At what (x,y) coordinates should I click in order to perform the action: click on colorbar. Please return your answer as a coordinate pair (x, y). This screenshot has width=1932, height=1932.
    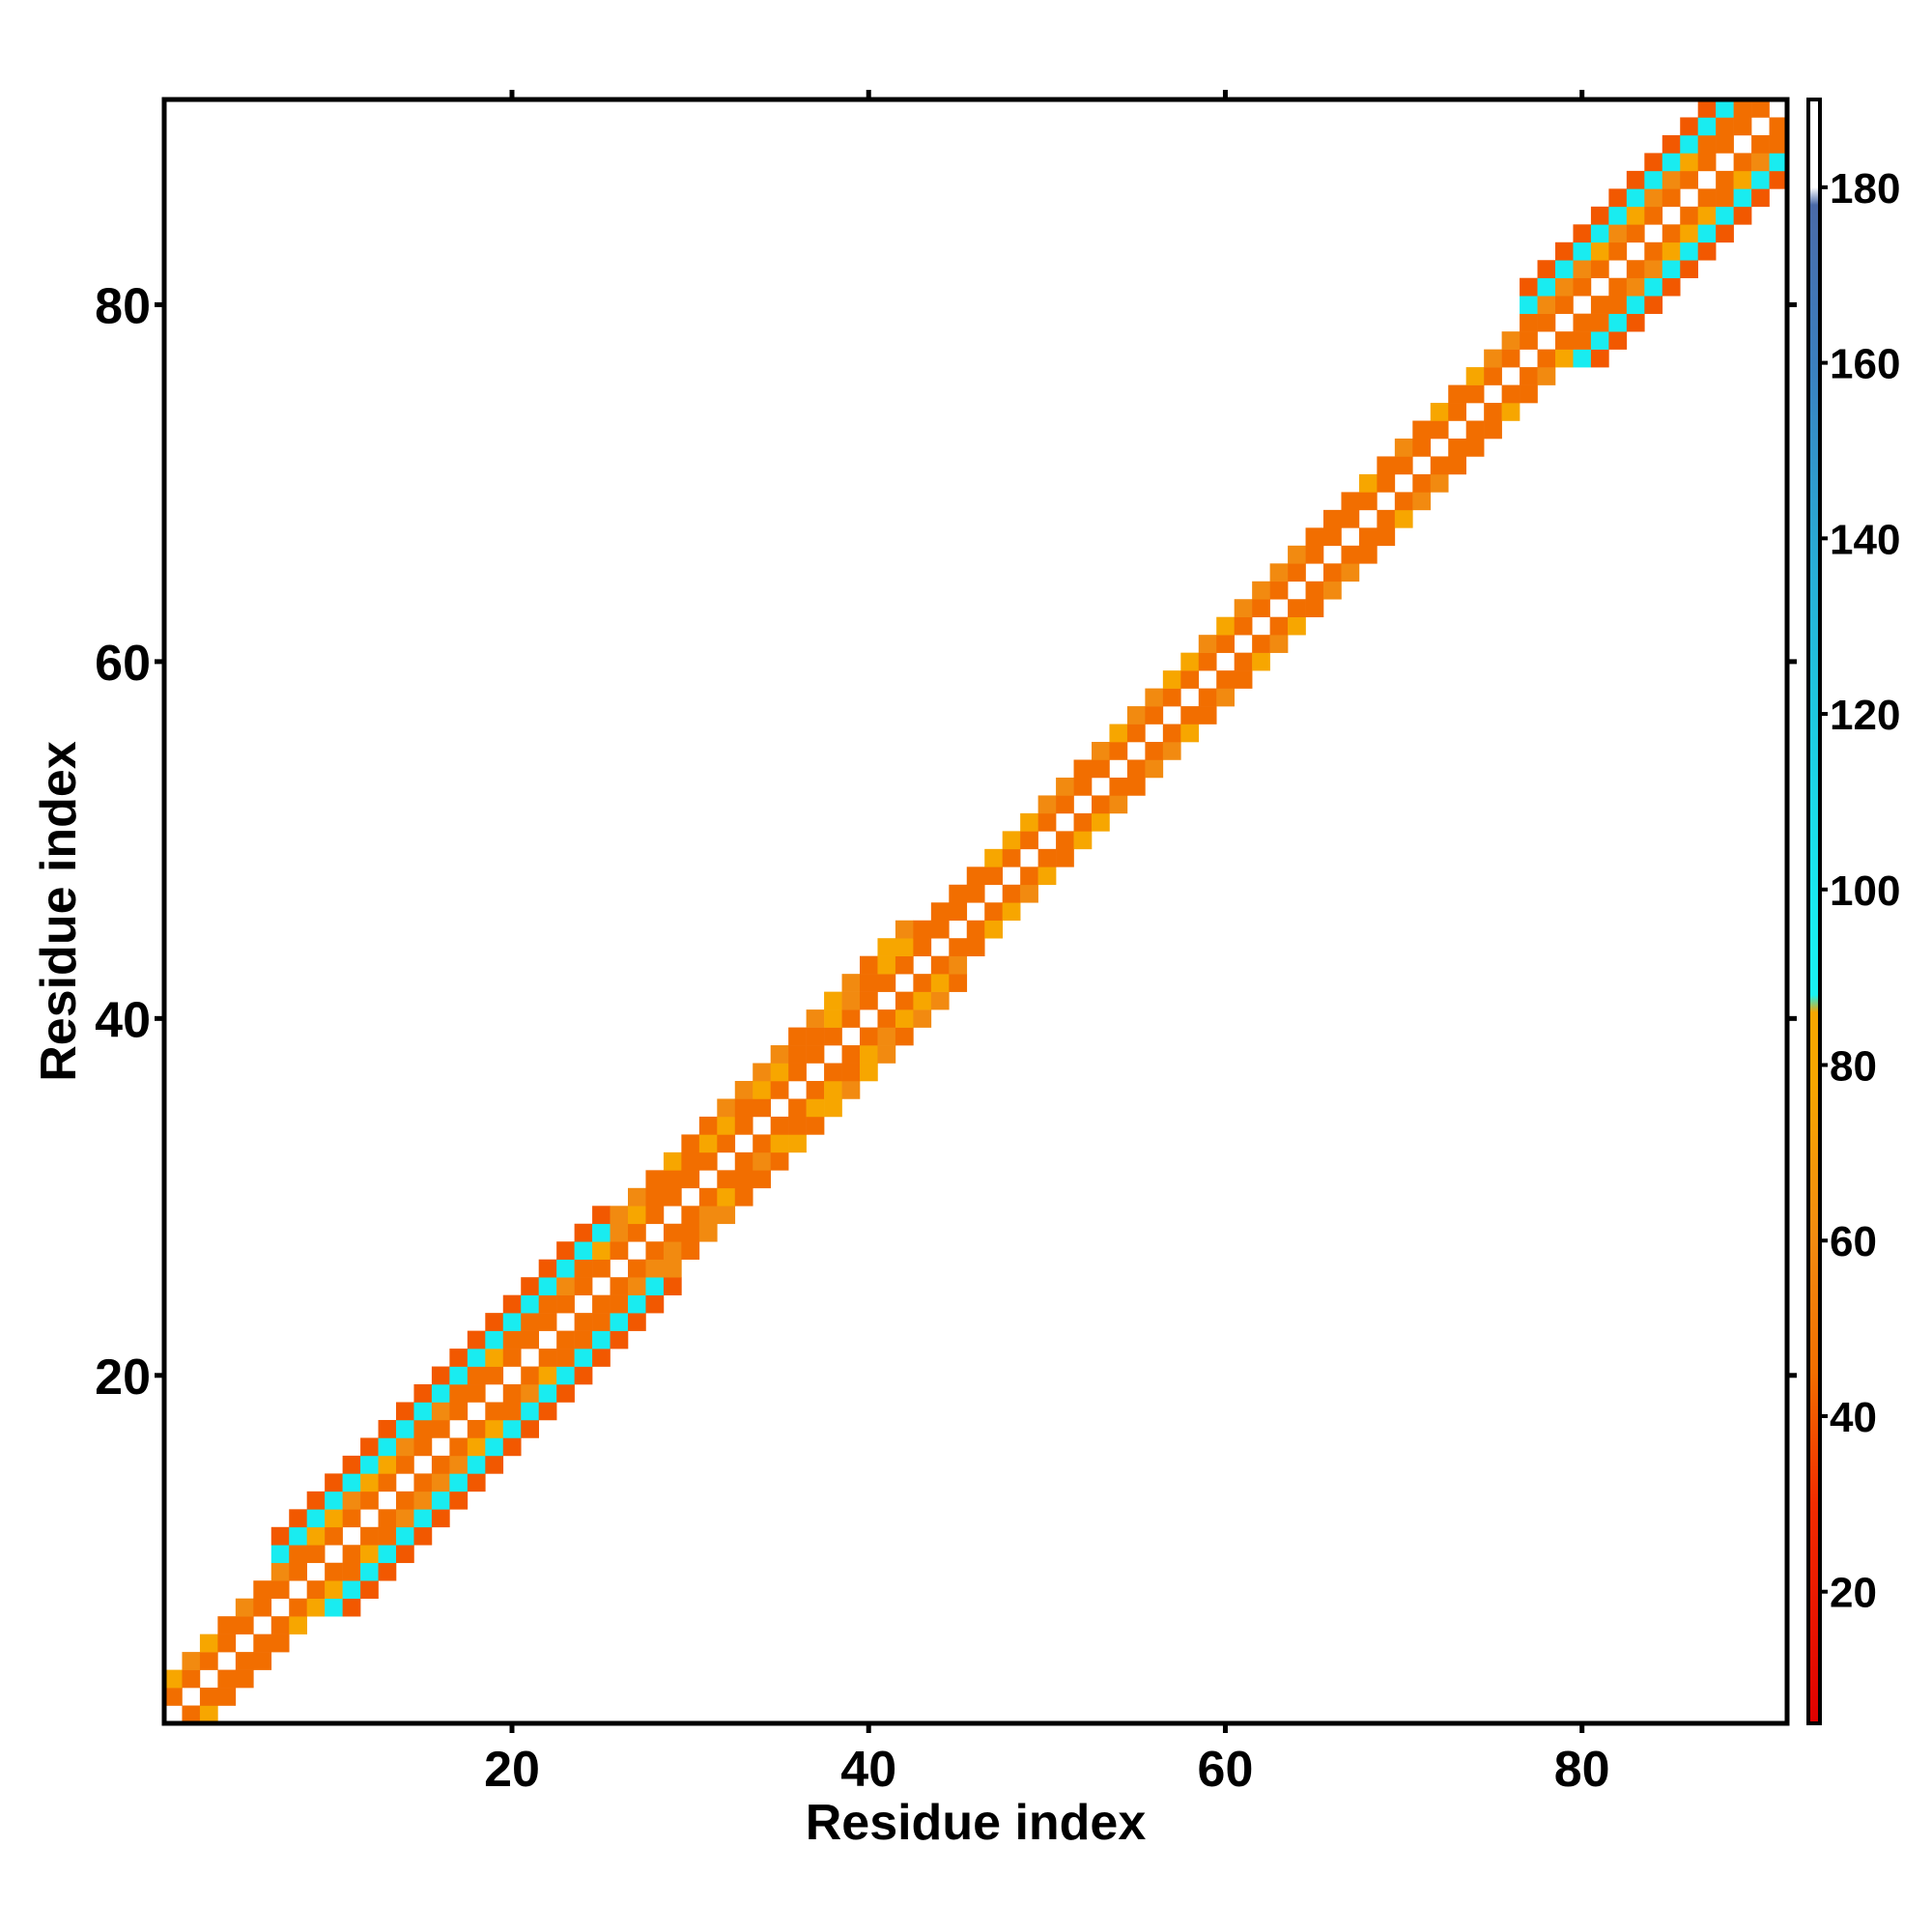
    Looking at the image, I should click on (1814, 911).